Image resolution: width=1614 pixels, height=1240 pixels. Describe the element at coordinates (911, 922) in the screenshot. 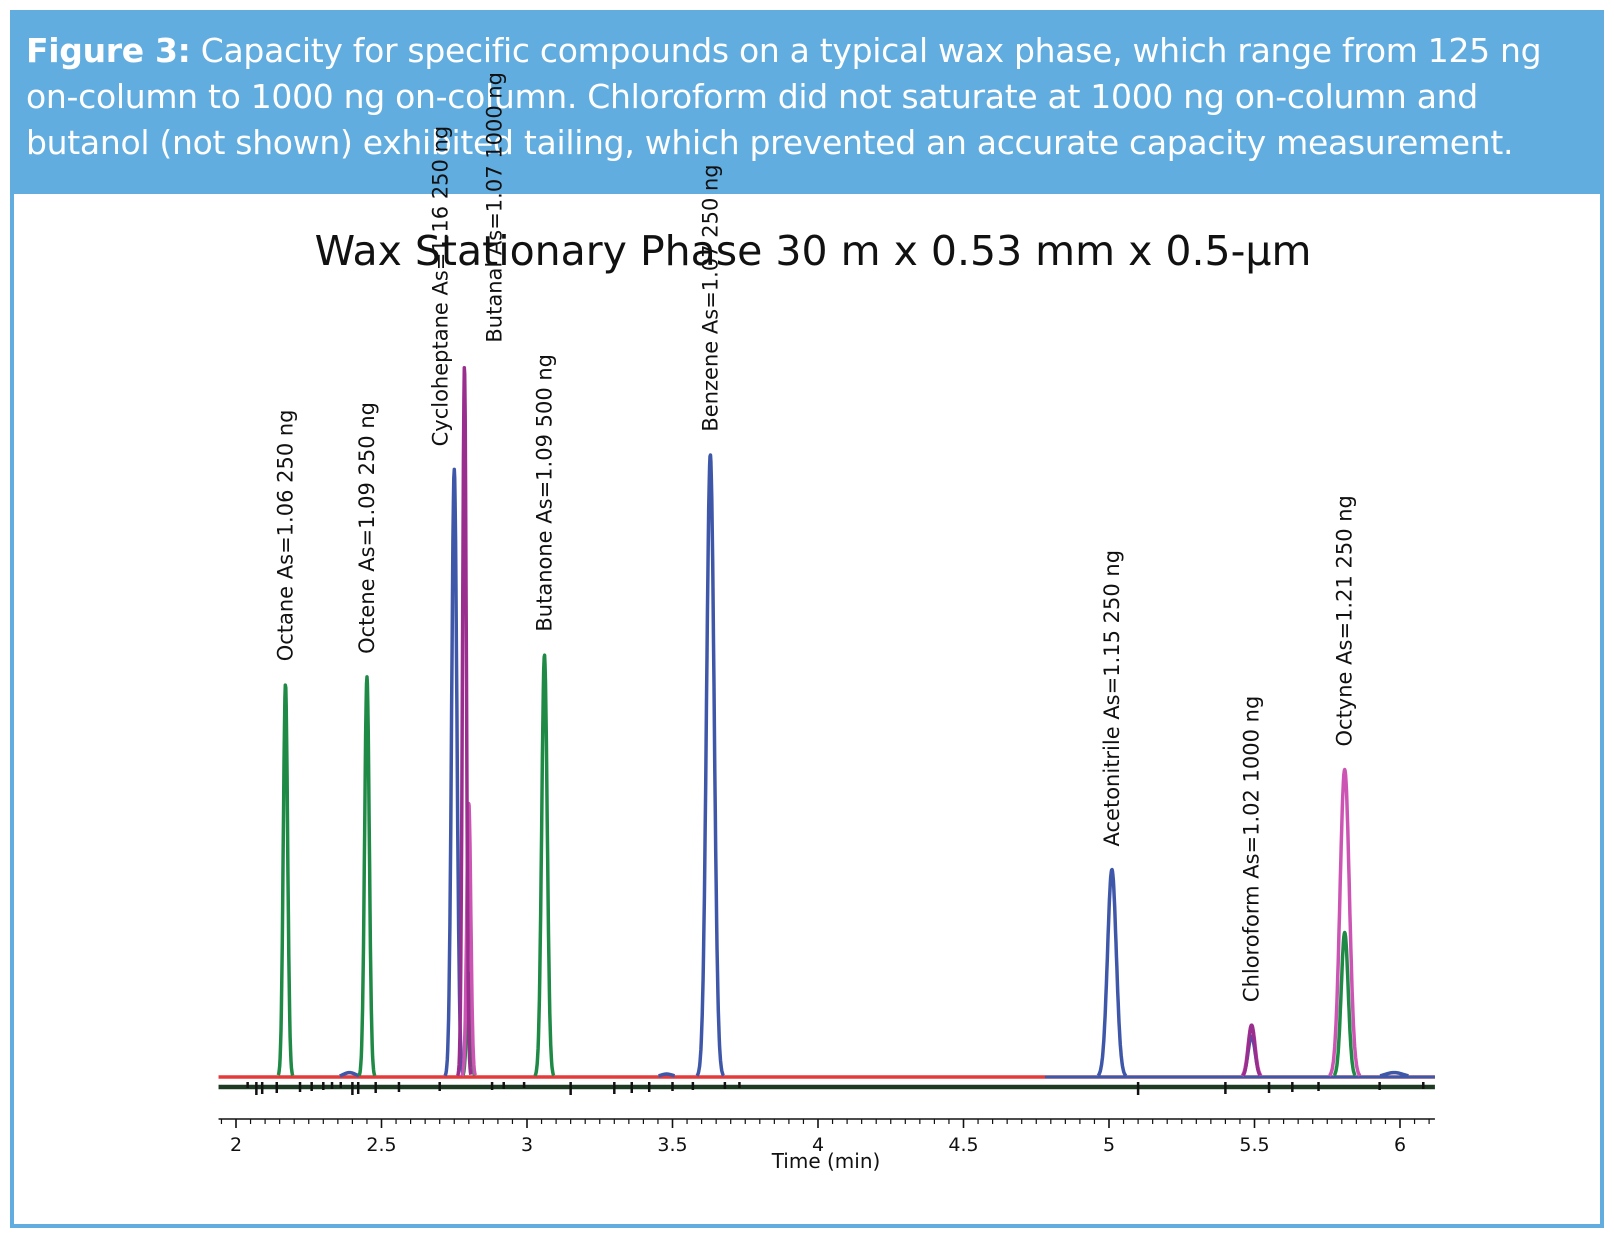

I see `series-line-magenta` at that location.